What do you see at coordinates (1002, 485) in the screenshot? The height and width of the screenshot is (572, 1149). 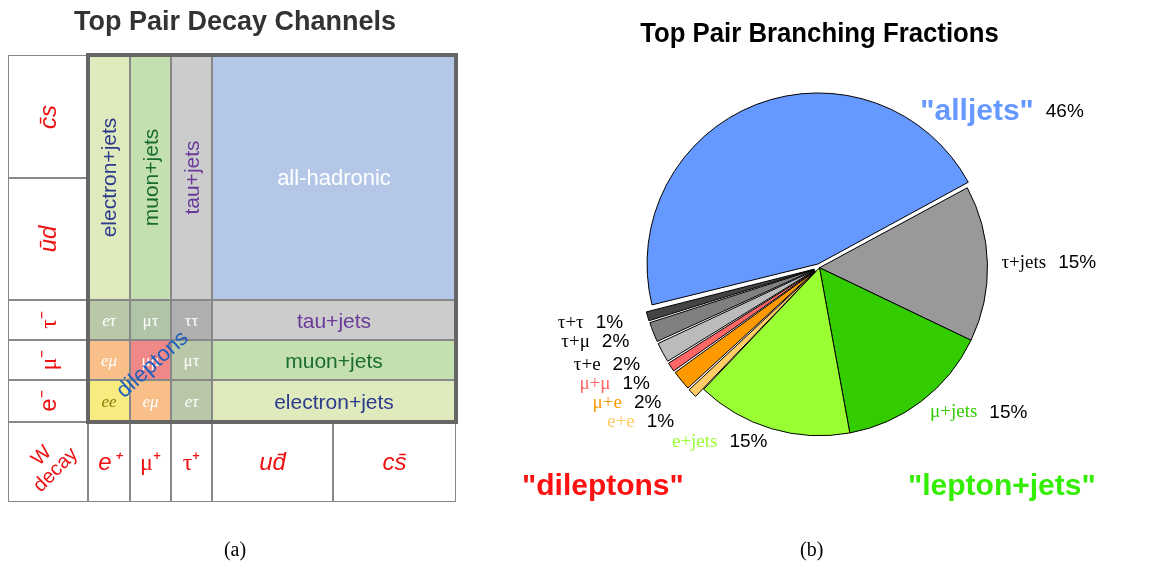 I see `text: "lepton+jets"` at bounding box center [1002, 485].